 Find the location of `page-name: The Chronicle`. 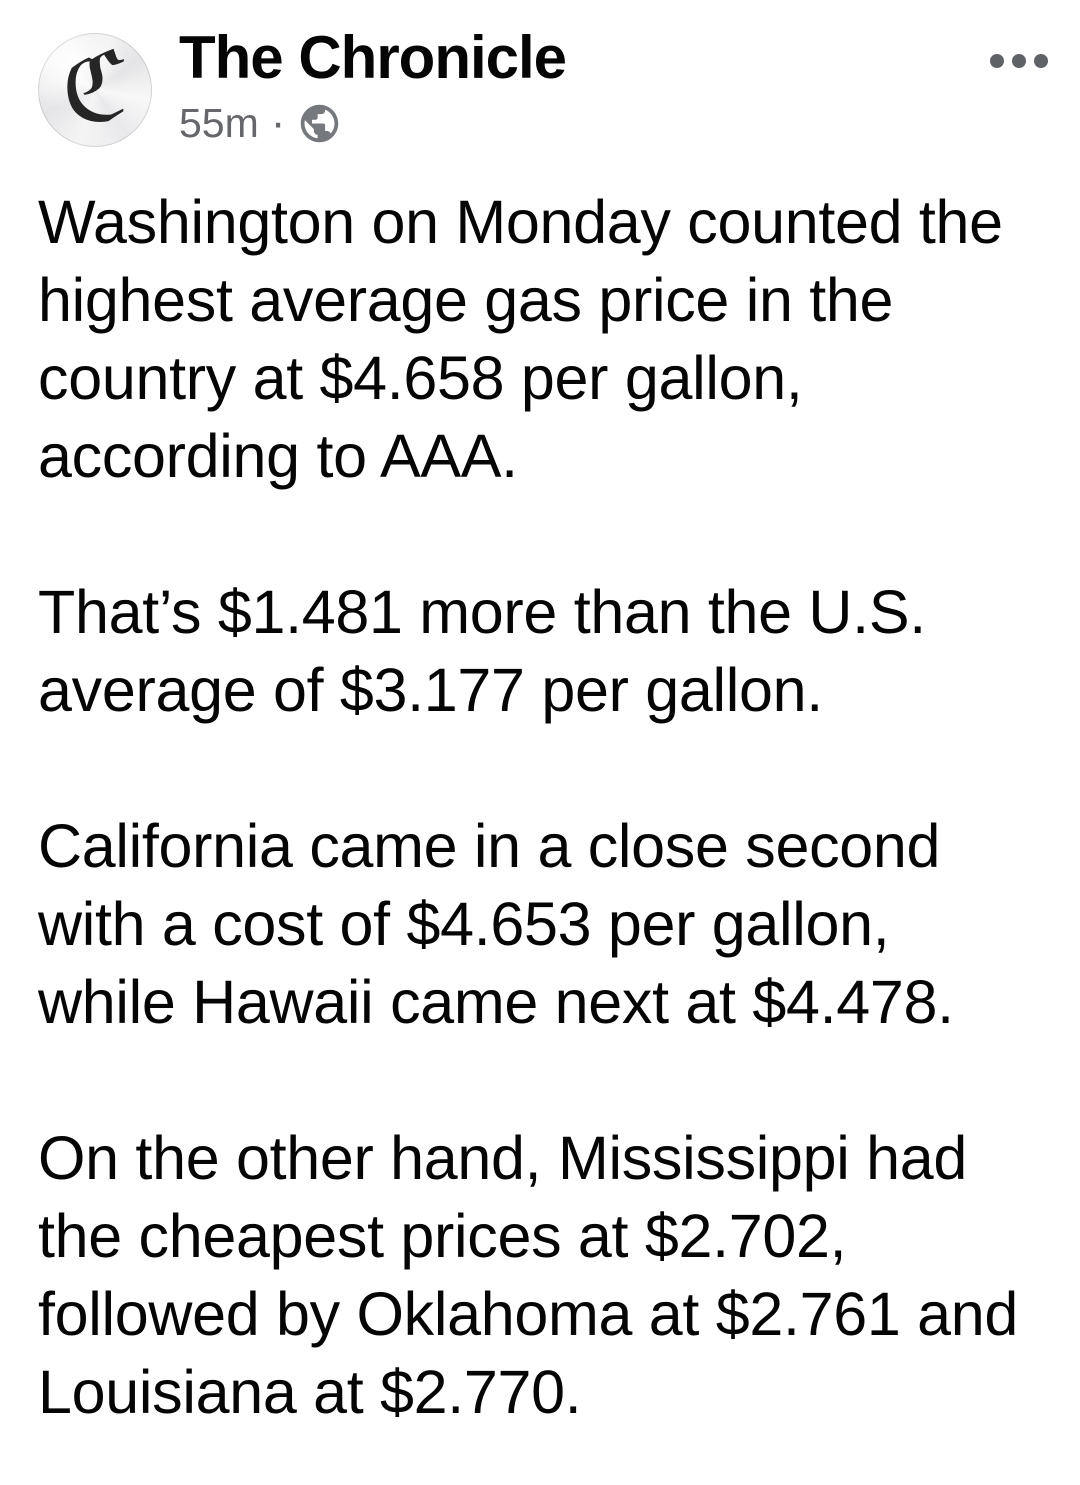

page-name: The Chronicle is located at coordinates (373, 57).